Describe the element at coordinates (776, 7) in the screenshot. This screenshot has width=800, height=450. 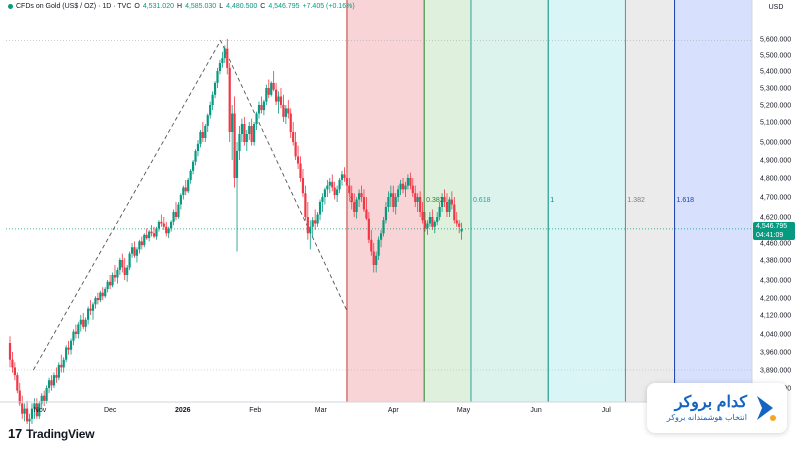
I see `currency-selector: USD` at that location.